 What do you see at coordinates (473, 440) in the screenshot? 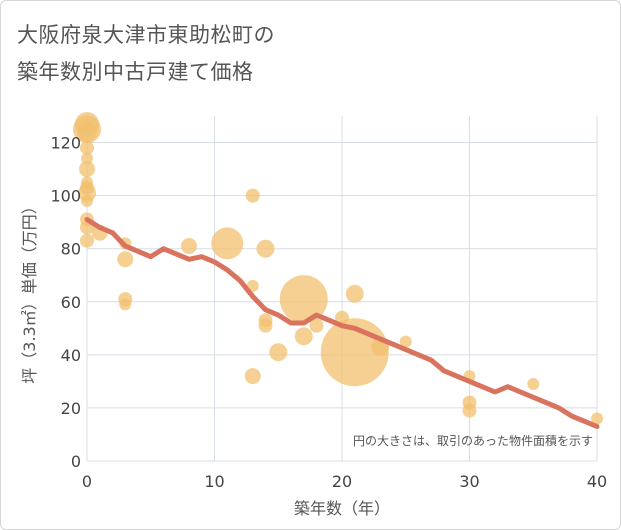
I see `bubble-size-note: 円の大きさは、取引のあった物件面積を示す` at bounding box center [473, 440].